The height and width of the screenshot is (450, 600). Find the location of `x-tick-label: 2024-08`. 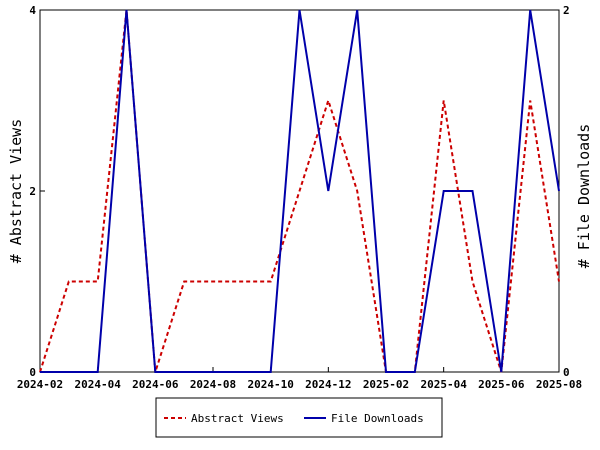

x-tick-label: 2024-08 is located at coordinates (213, 384).